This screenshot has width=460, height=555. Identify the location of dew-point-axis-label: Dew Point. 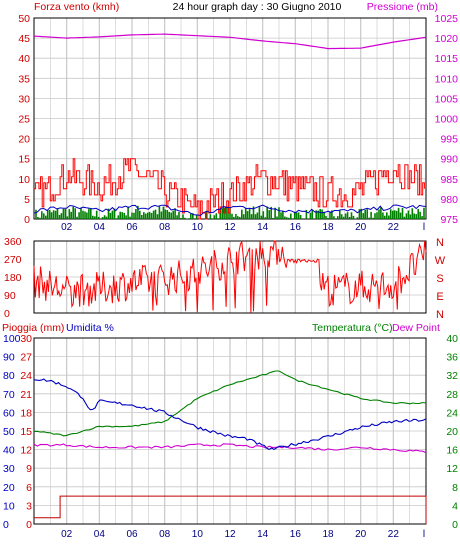
(416, 328).